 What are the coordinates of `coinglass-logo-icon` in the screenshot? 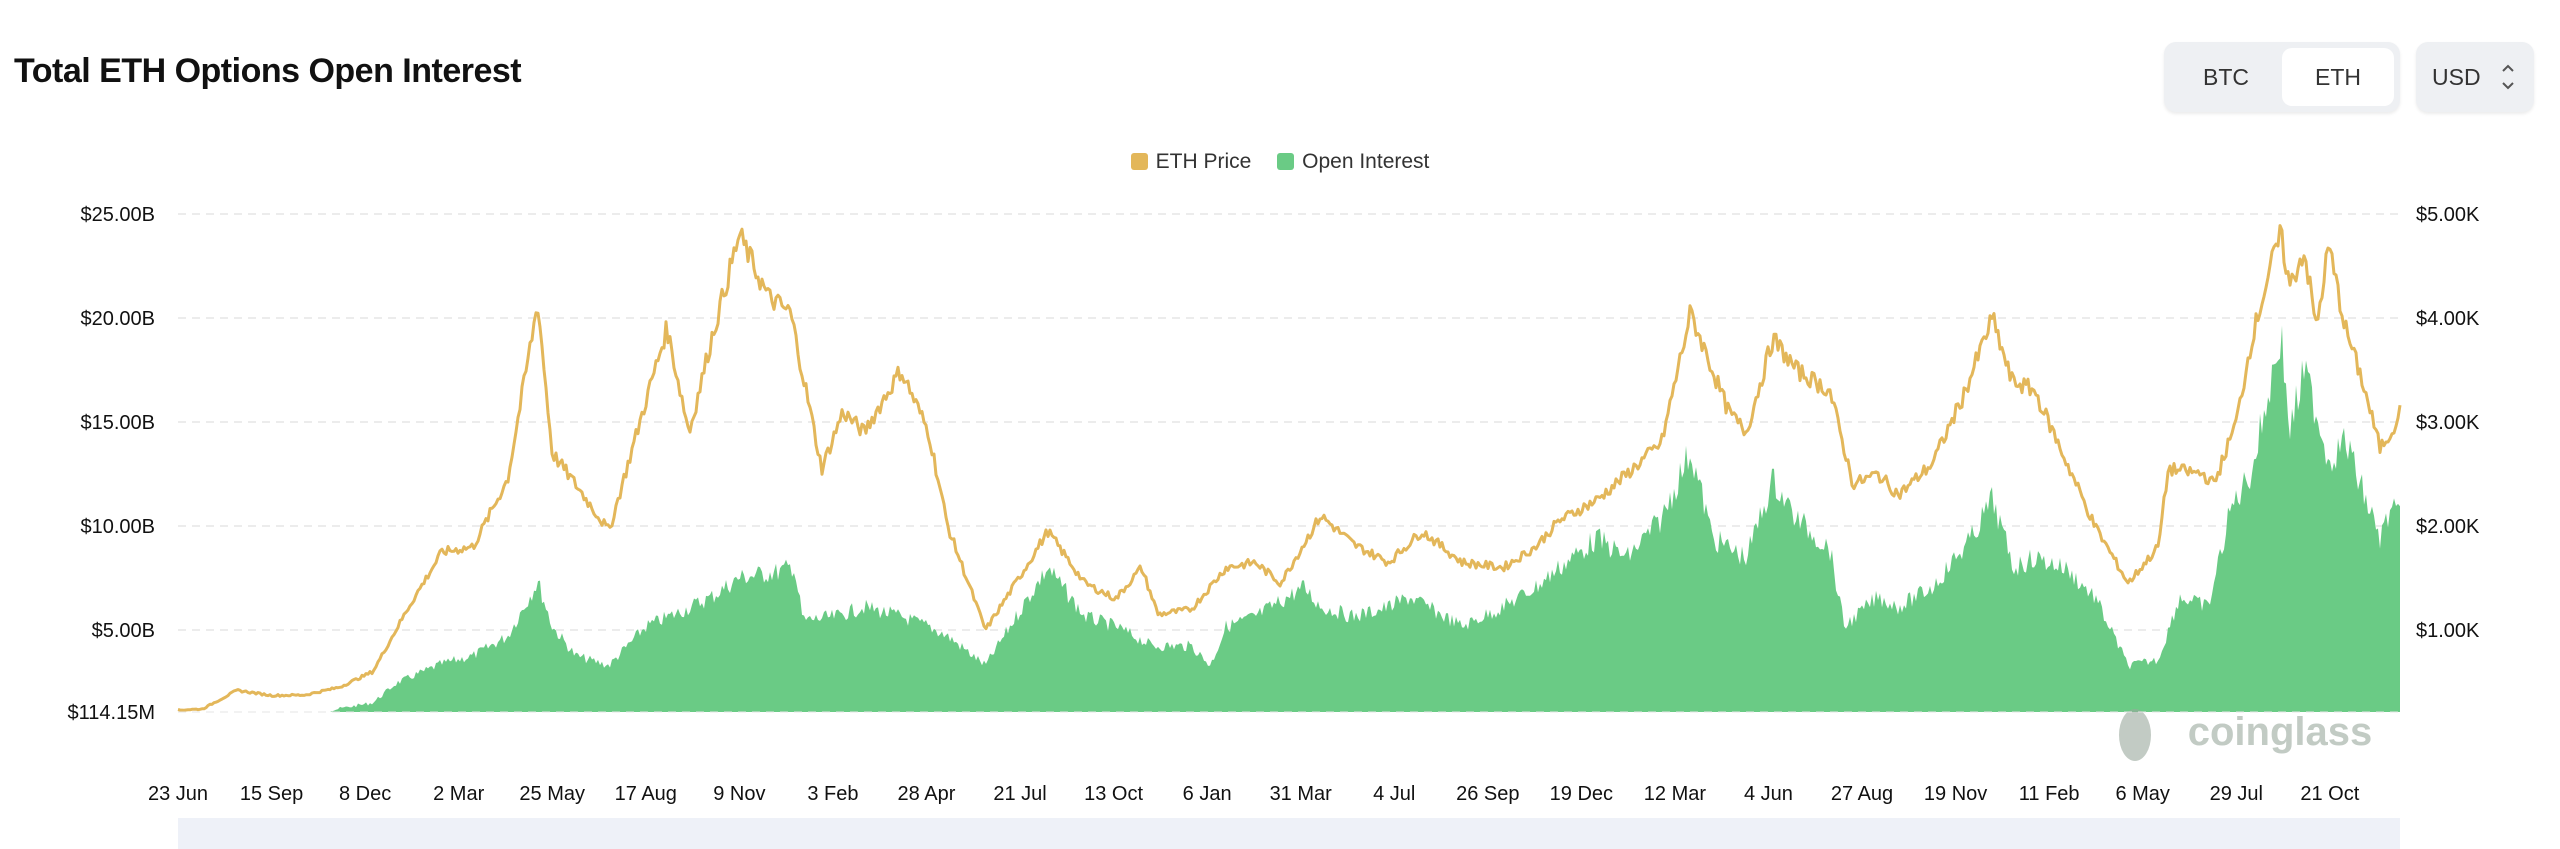 It's located at (2135, 735).